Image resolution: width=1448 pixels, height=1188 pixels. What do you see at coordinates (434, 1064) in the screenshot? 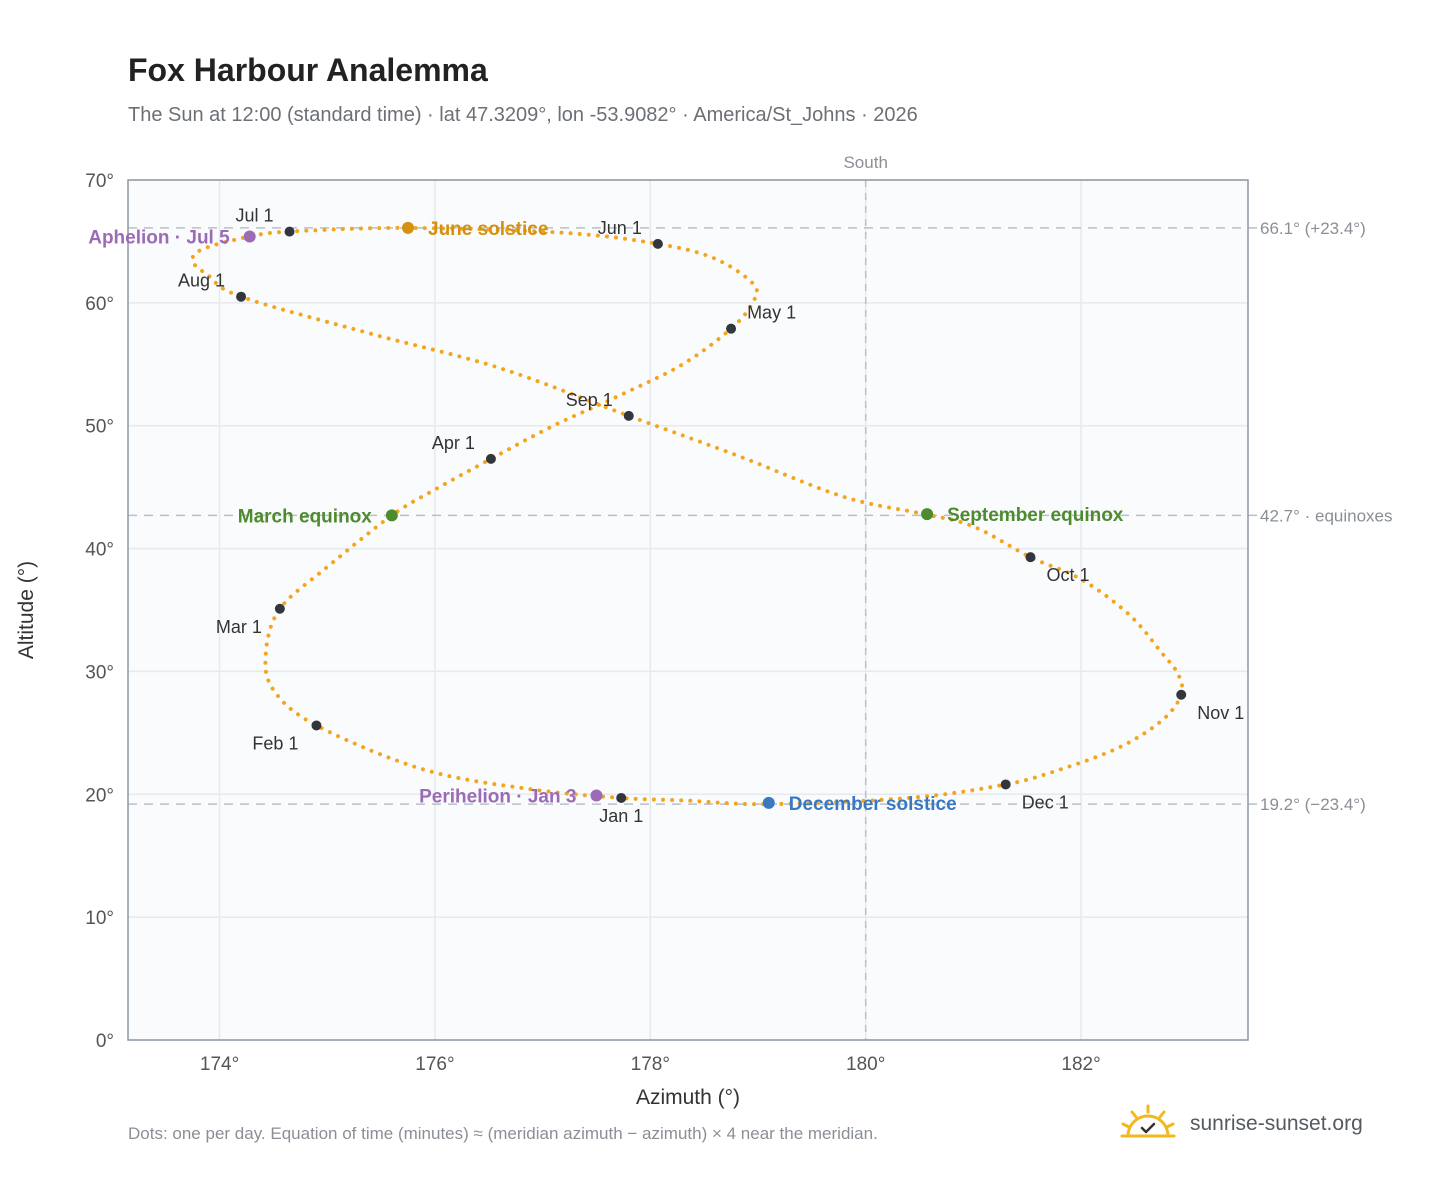
I see `x-tick-label: 176°` at bounding box center [434, 1064].